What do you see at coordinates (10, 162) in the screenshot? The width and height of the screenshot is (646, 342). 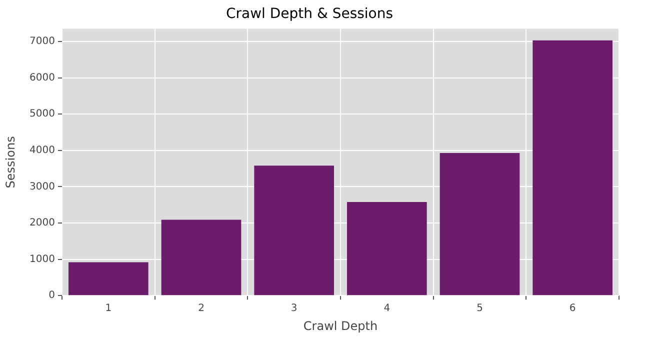 I see `y-axis-title: Sessions` at bounding box center [10, 162].